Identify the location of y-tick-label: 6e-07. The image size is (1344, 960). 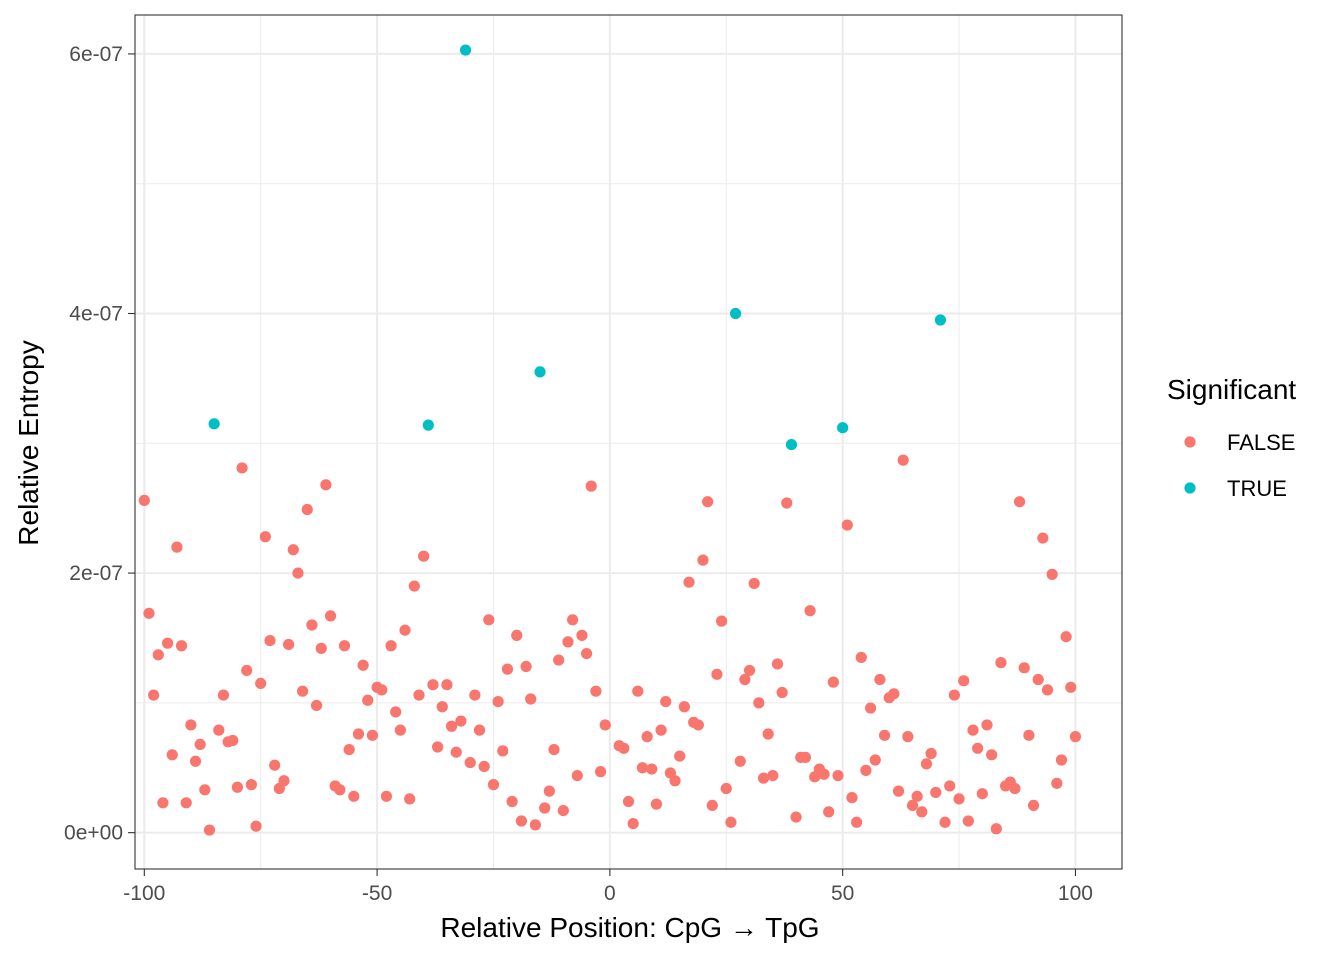
(96, 54).